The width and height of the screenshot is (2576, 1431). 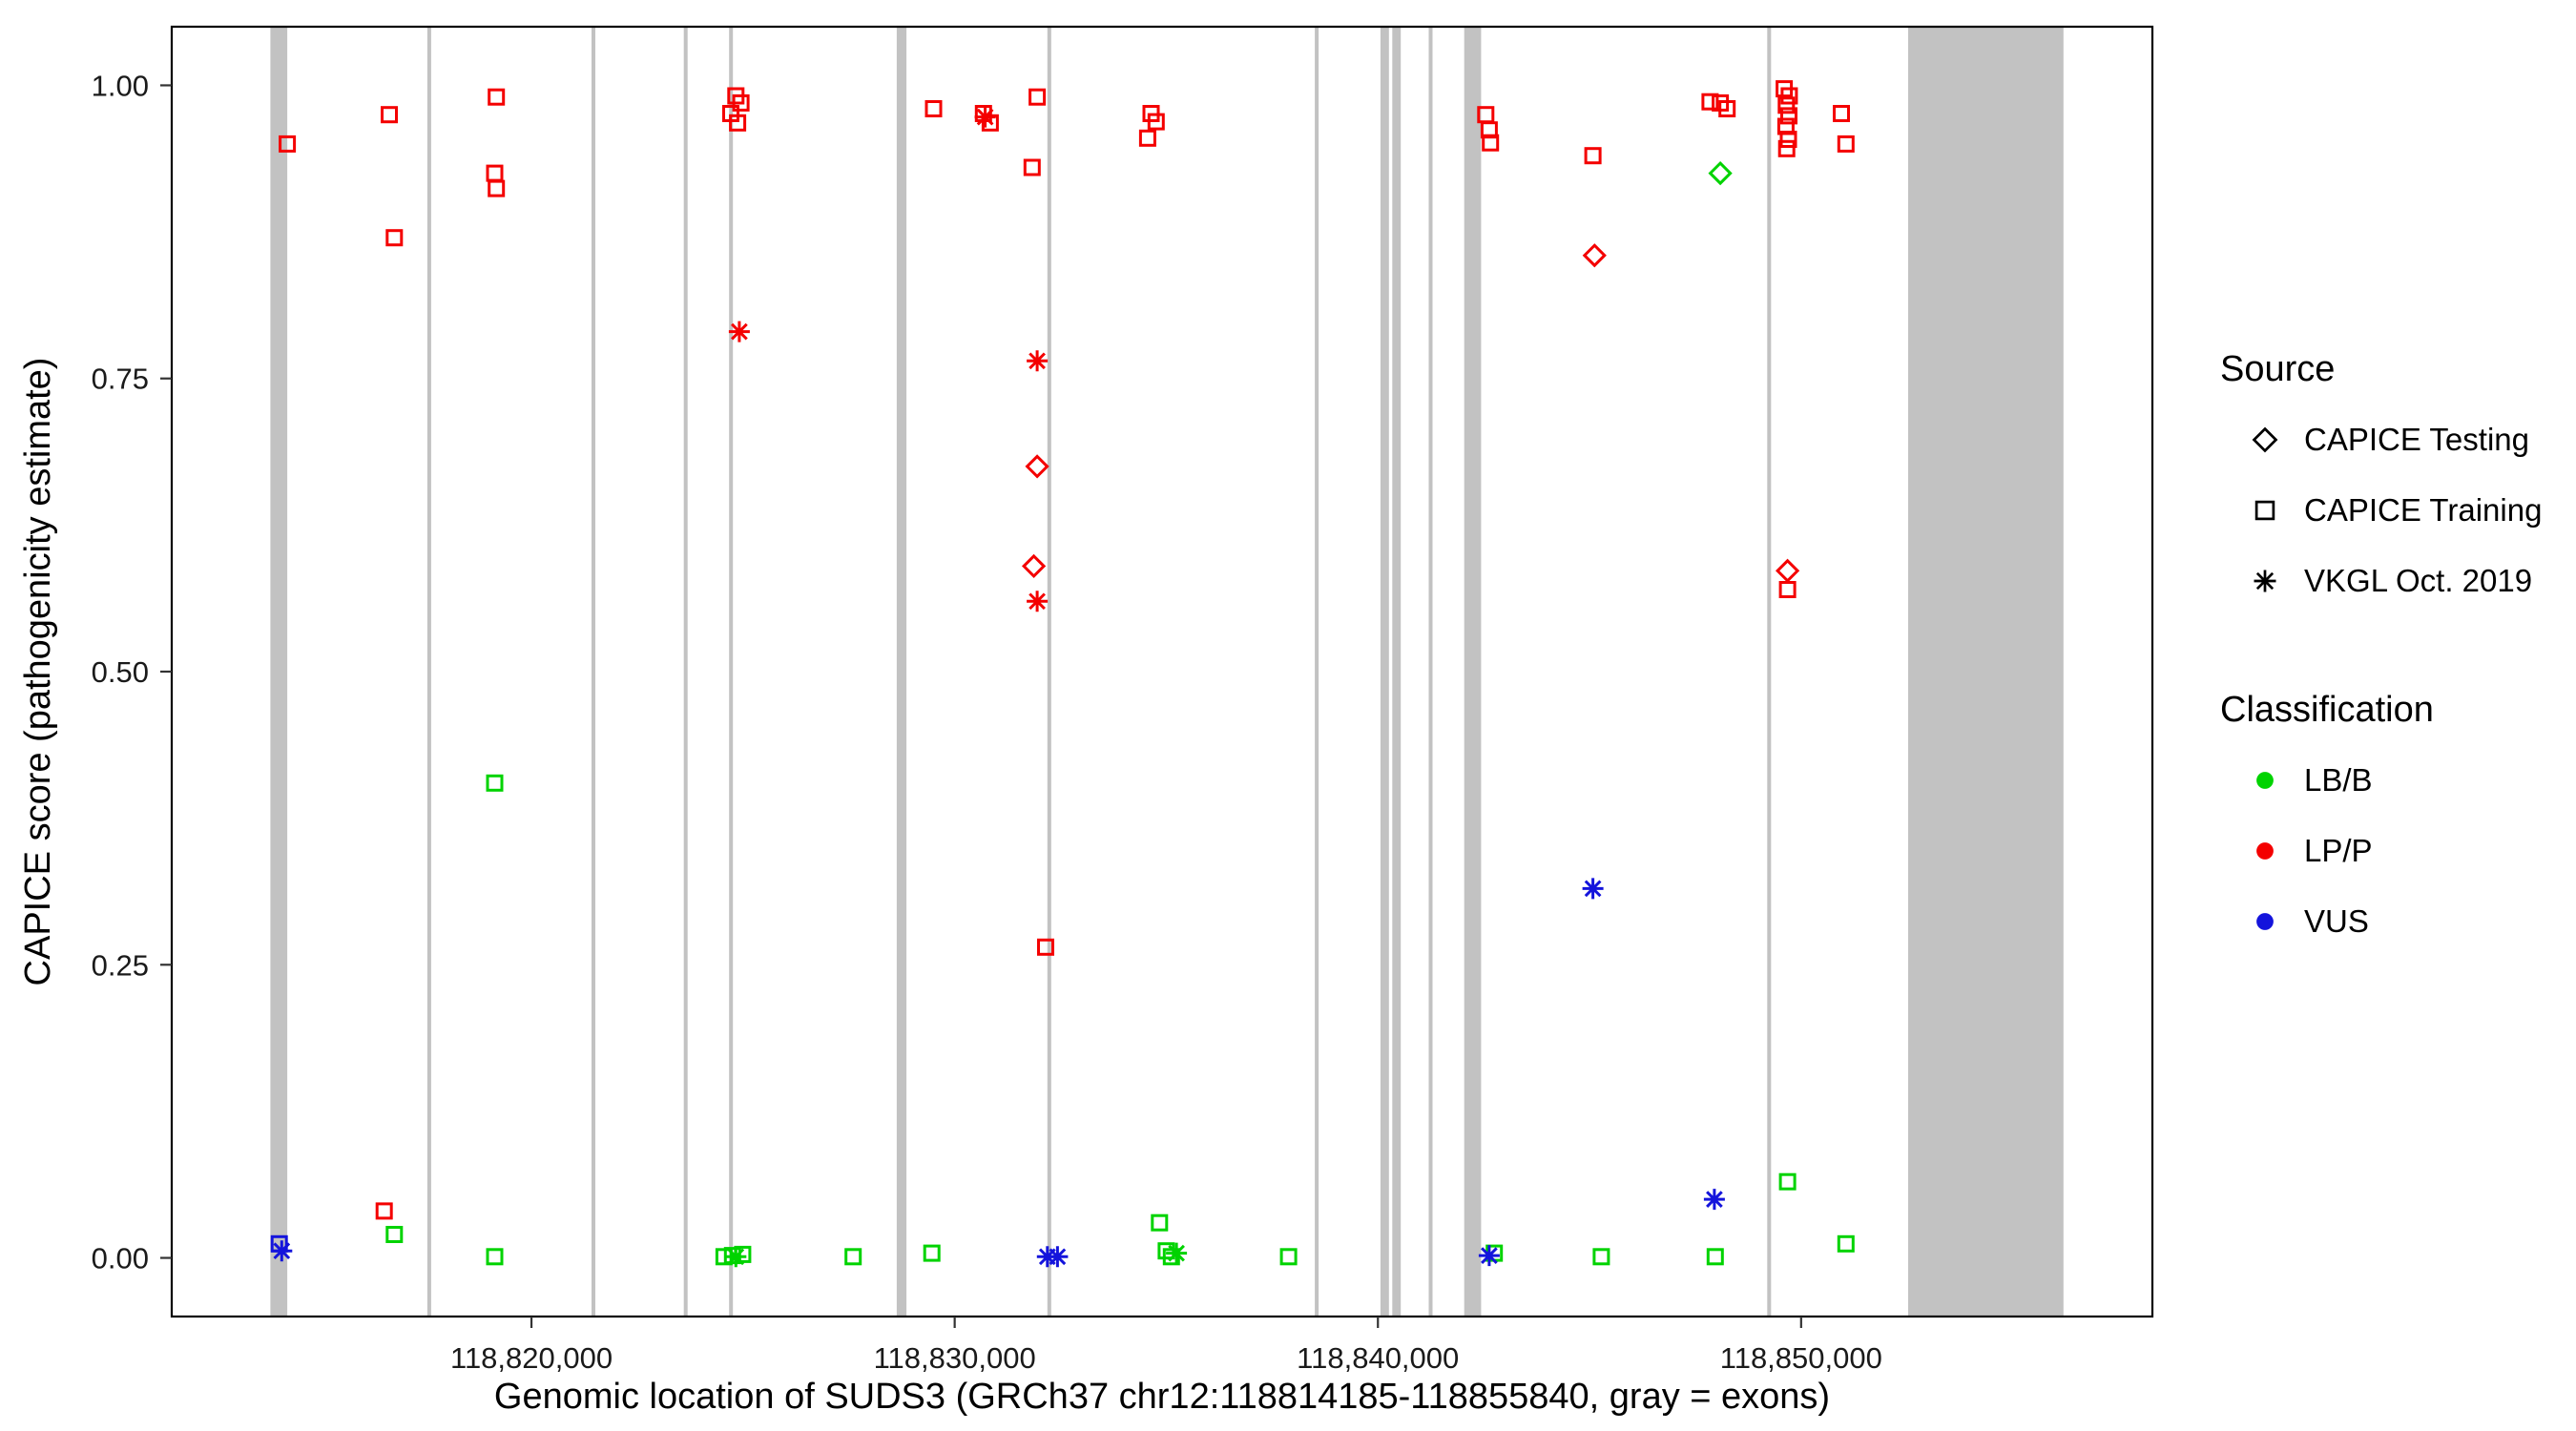 What do you see at coordinates (2336, 921) in the screenshot?
I see `legend-item-label: VUS` at bounding box center [2336, 921].